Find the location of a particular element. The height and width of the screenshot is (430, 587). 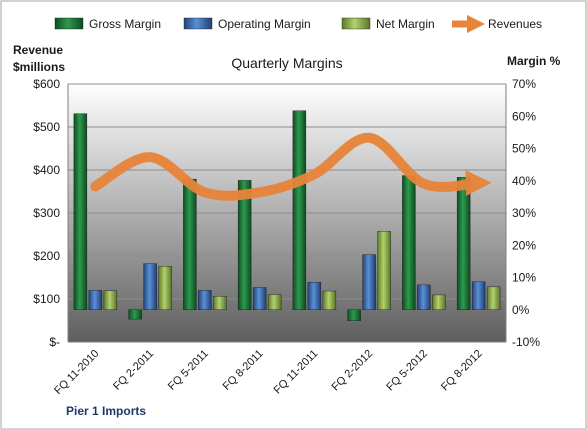

left-tick-label: $300 is located at coordinates (46, 213).